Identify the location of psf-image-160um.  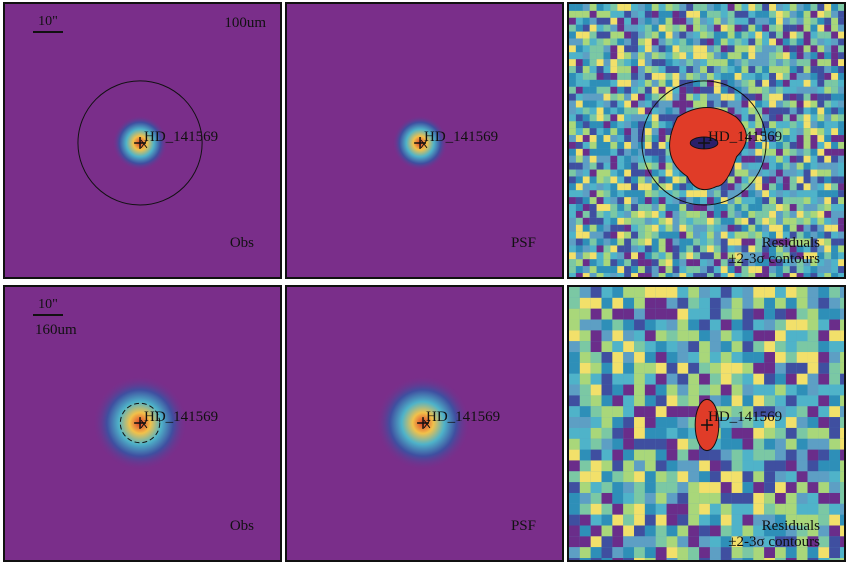
(423, 423).